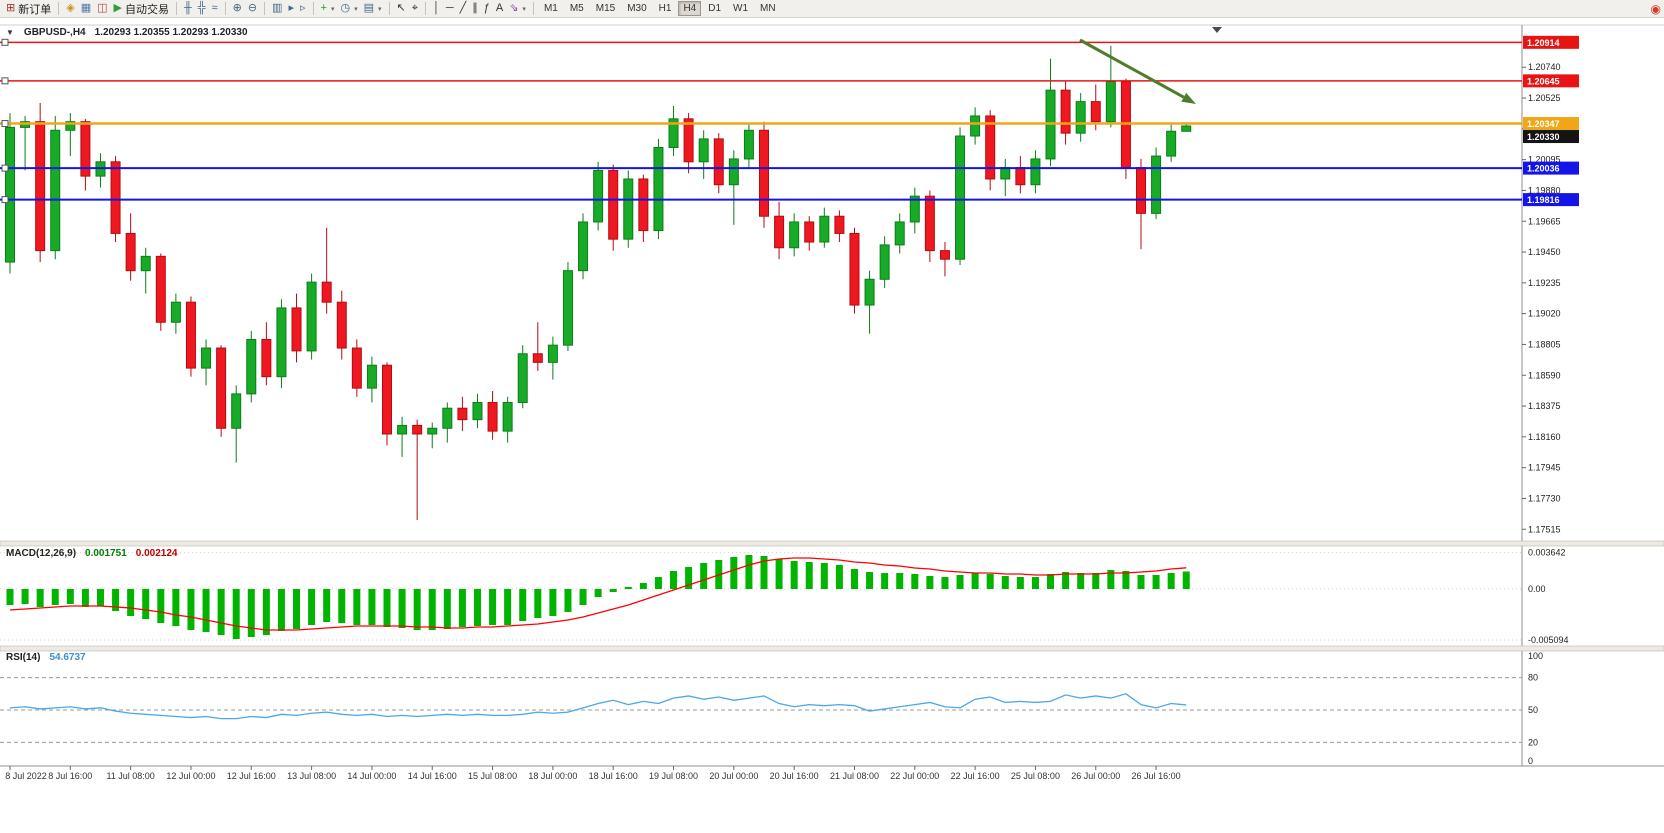  I want to click on macd-value: 0.001751, so click(106, 553).